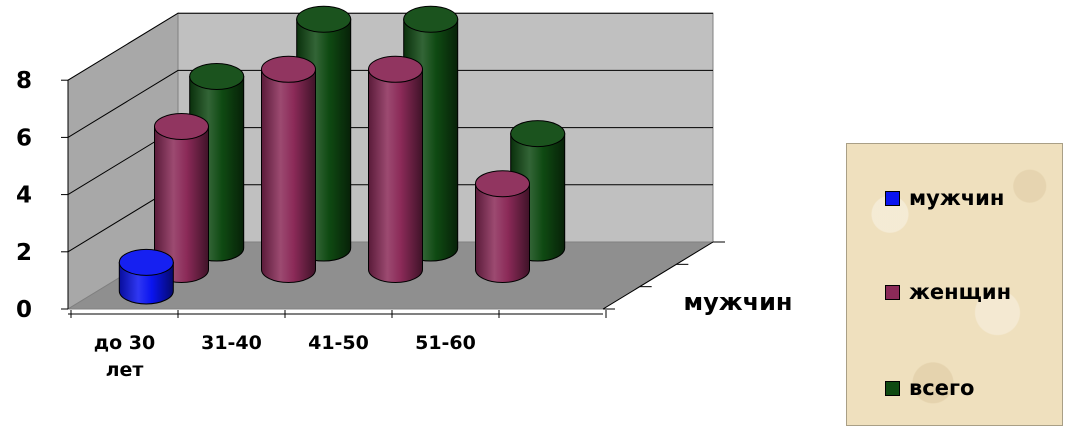 The height and width of the screenshot is (432, 1073). What do you see at coordinates (960, 292) in the screenshot?
I see `legend-label-women: женщин` at bounding box center [960, 292].